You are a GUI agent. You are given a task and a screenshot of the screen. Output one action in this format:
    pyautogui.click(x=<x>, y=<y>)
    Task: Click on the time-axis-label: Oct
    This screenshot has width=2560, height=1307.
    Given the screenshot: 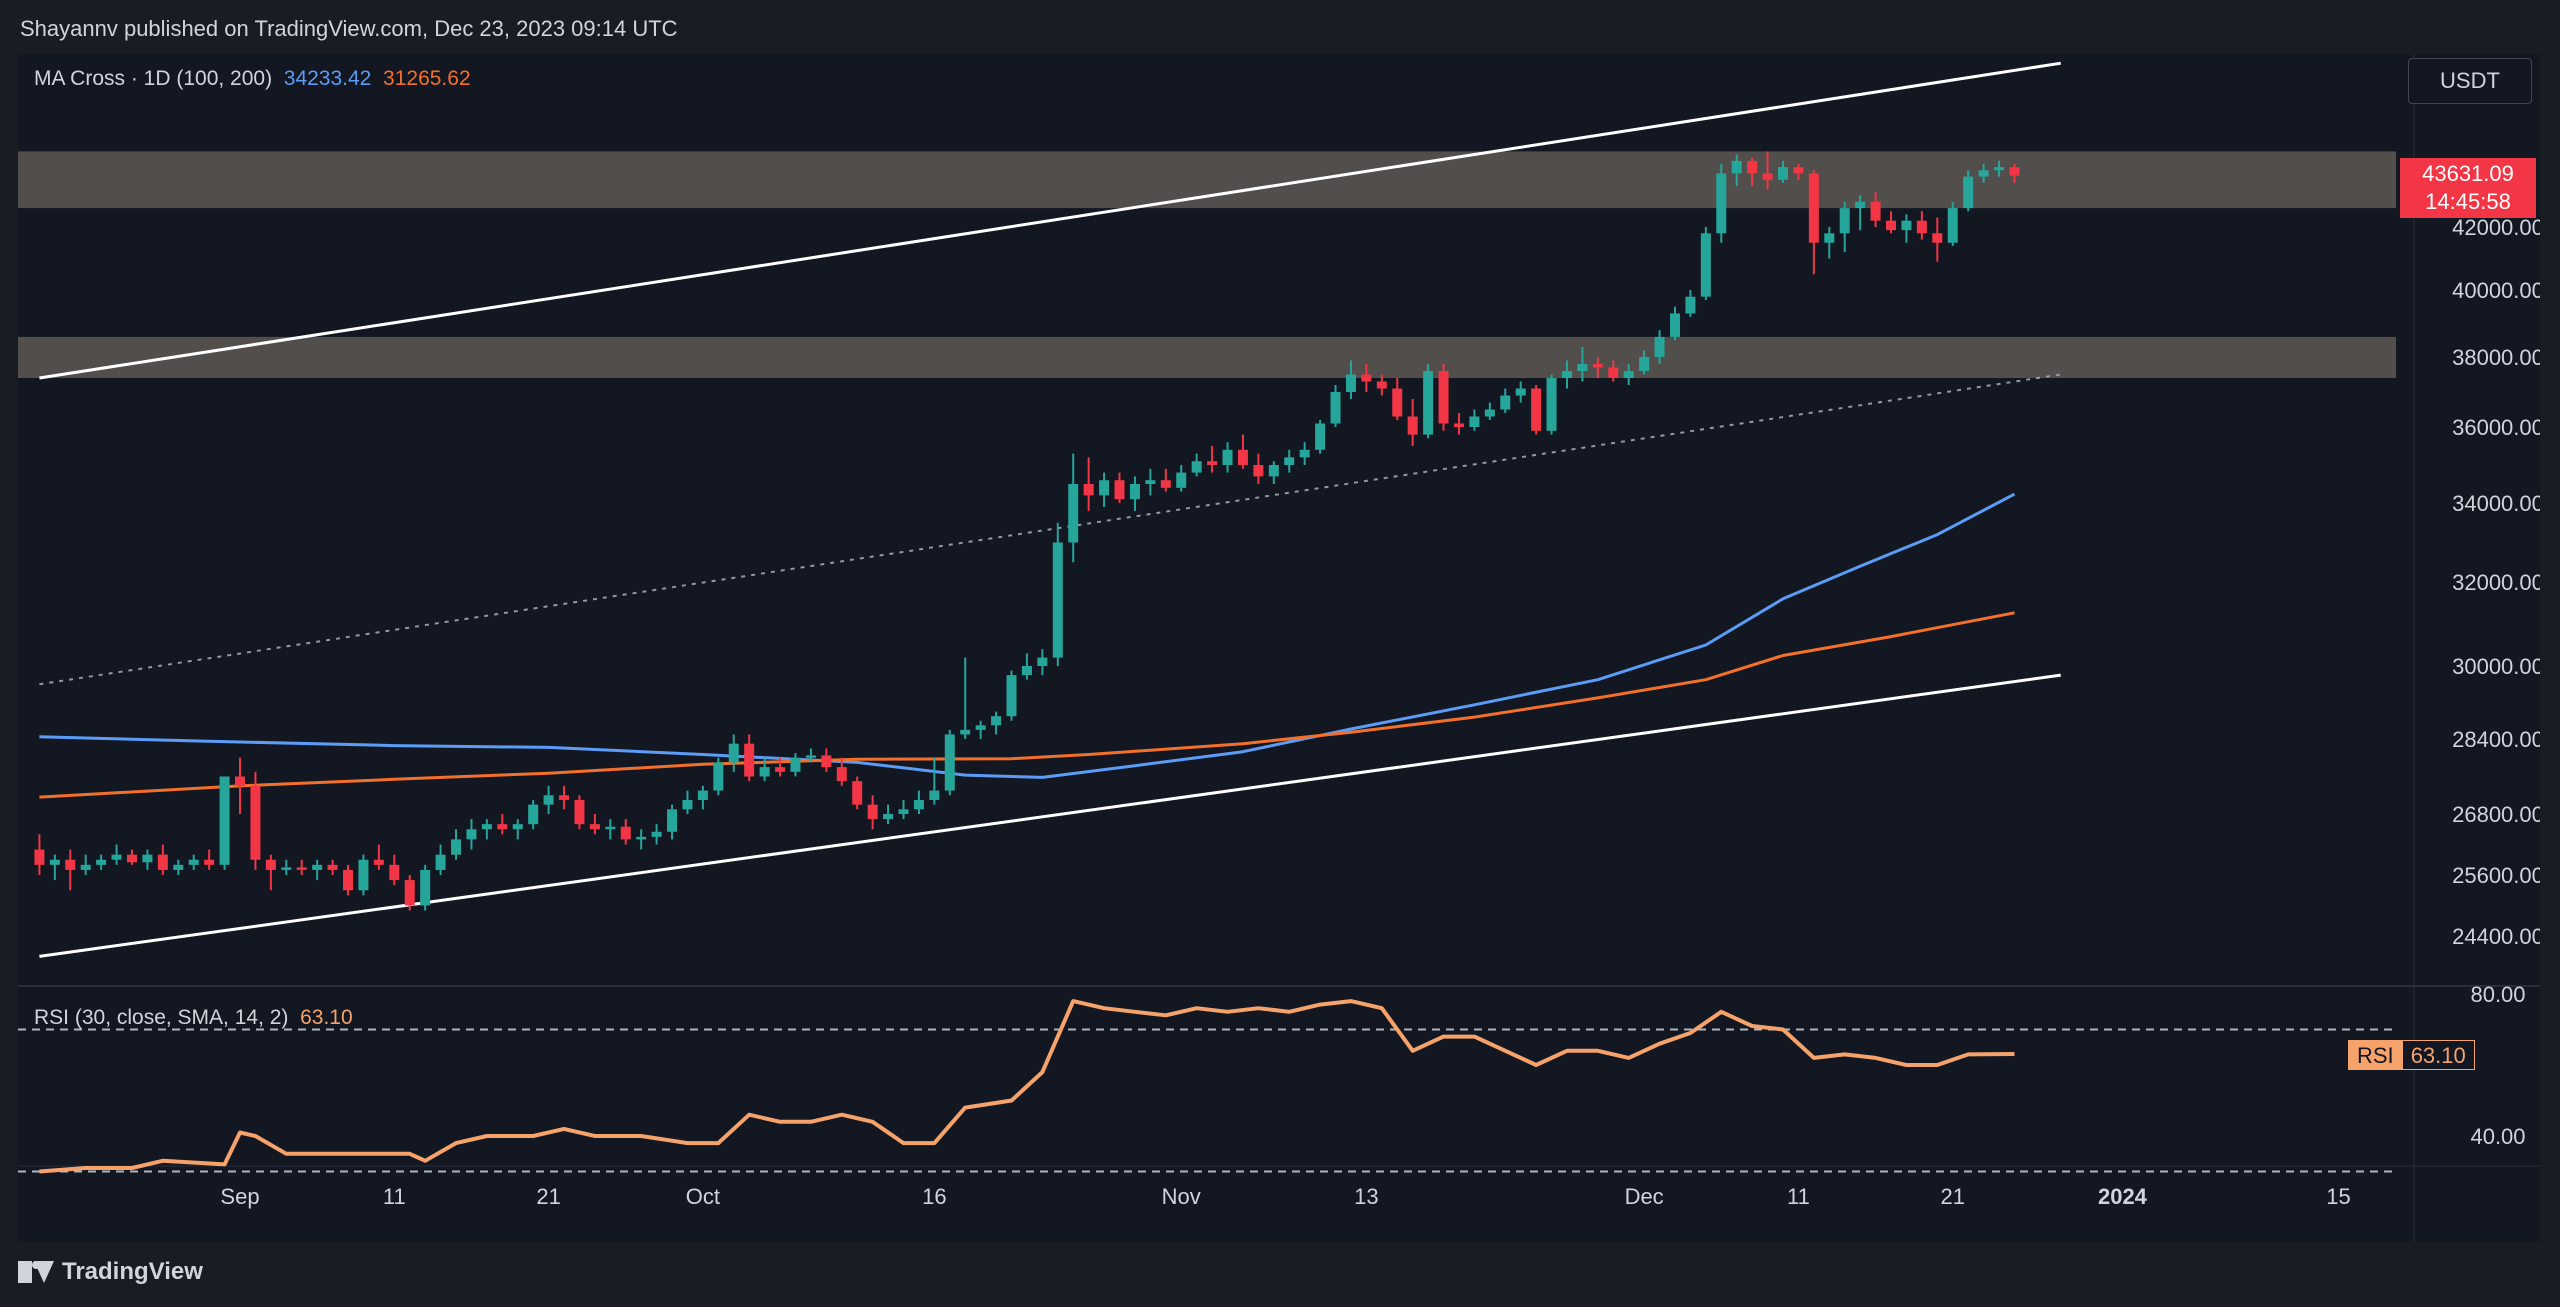 What is the action you would take?
    pyautogui.click(x=703, y=1196)
    